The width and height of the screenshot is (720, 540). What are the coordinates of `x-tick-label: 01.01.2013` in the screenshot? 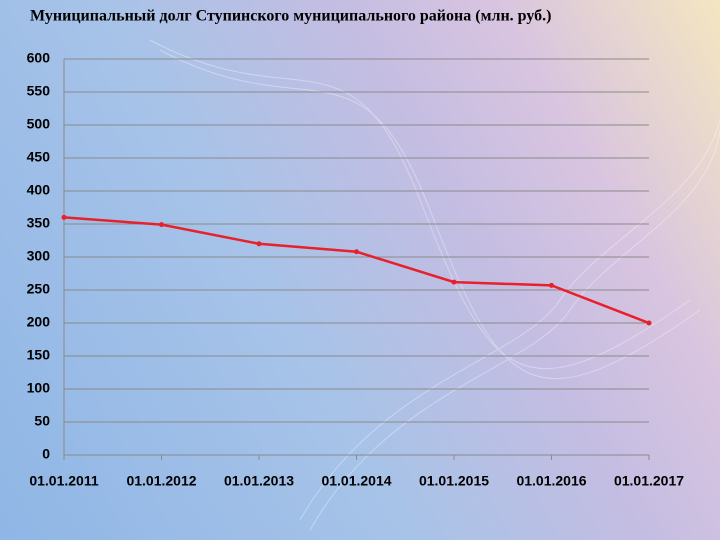 It's located at (259, 481).